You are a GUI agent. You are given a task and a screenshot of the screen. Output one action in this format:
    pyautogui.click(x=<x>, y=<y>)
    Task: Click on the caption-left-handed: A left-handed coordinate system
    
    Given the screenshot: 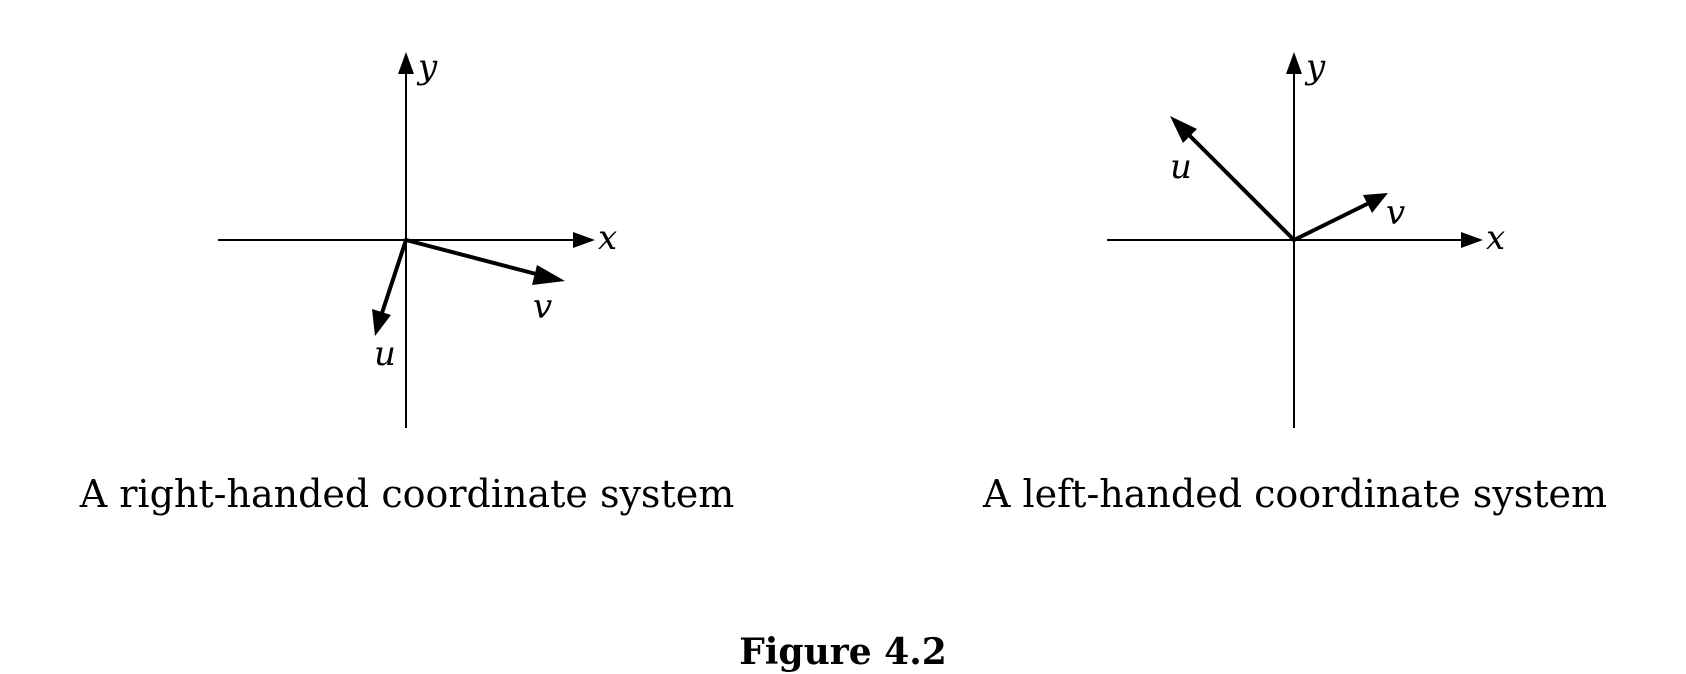 What is the action you would take?
    pyautogui.click(x=1294, y=494)
    